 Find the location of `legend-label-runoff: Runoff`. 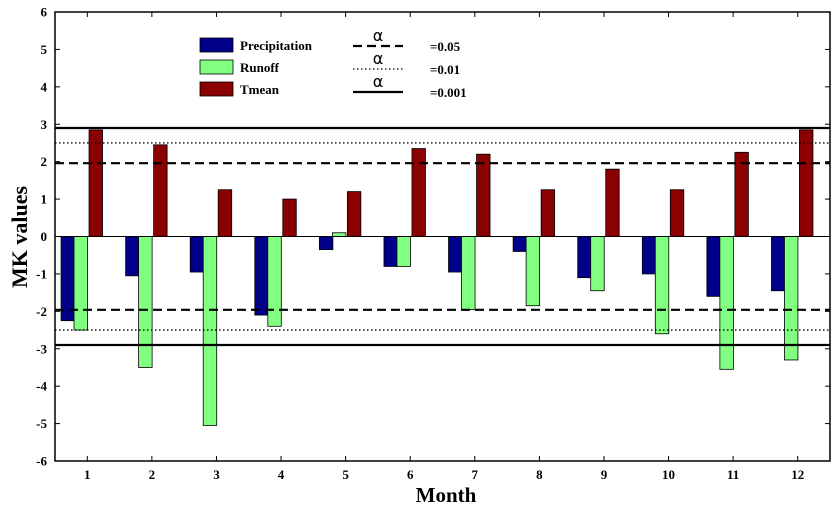

legend-label-runoff: Runoff is located at coordinates (260, 67).